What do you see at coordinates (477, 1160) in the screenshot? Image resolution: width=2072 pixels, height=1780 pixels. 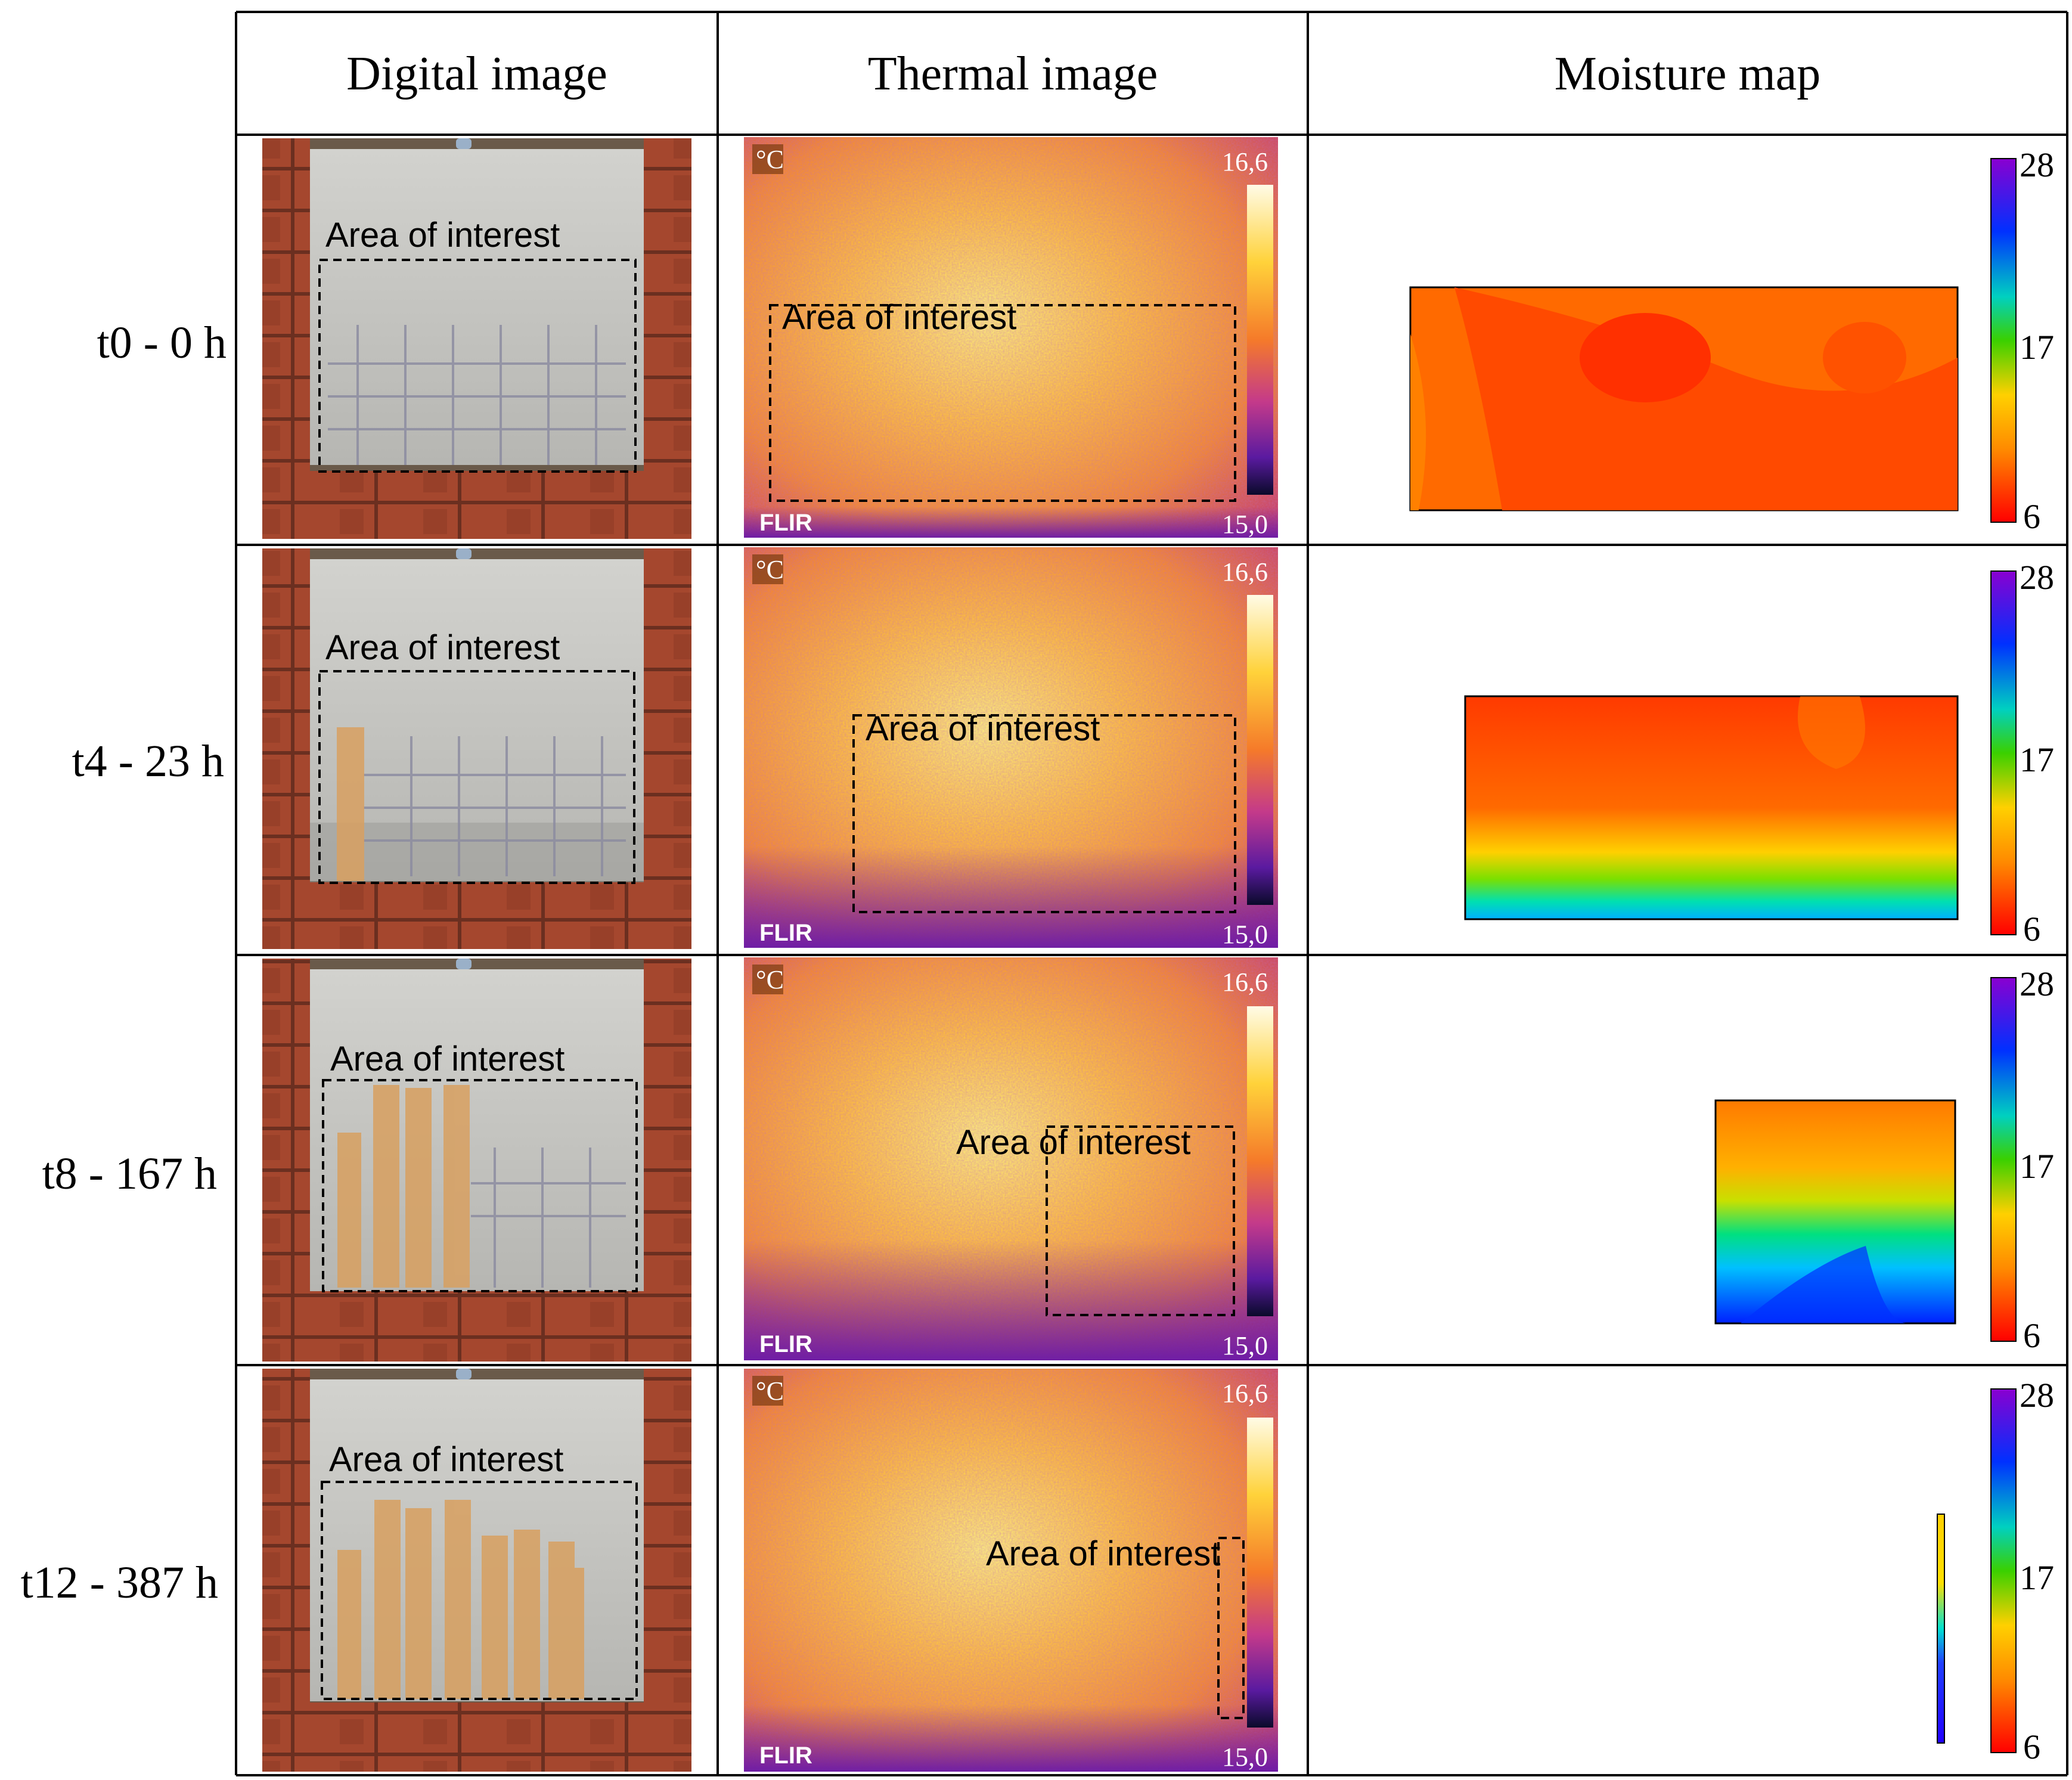 I see `digital-image-t8: Area of interest` at bounding box center [477, 1160].